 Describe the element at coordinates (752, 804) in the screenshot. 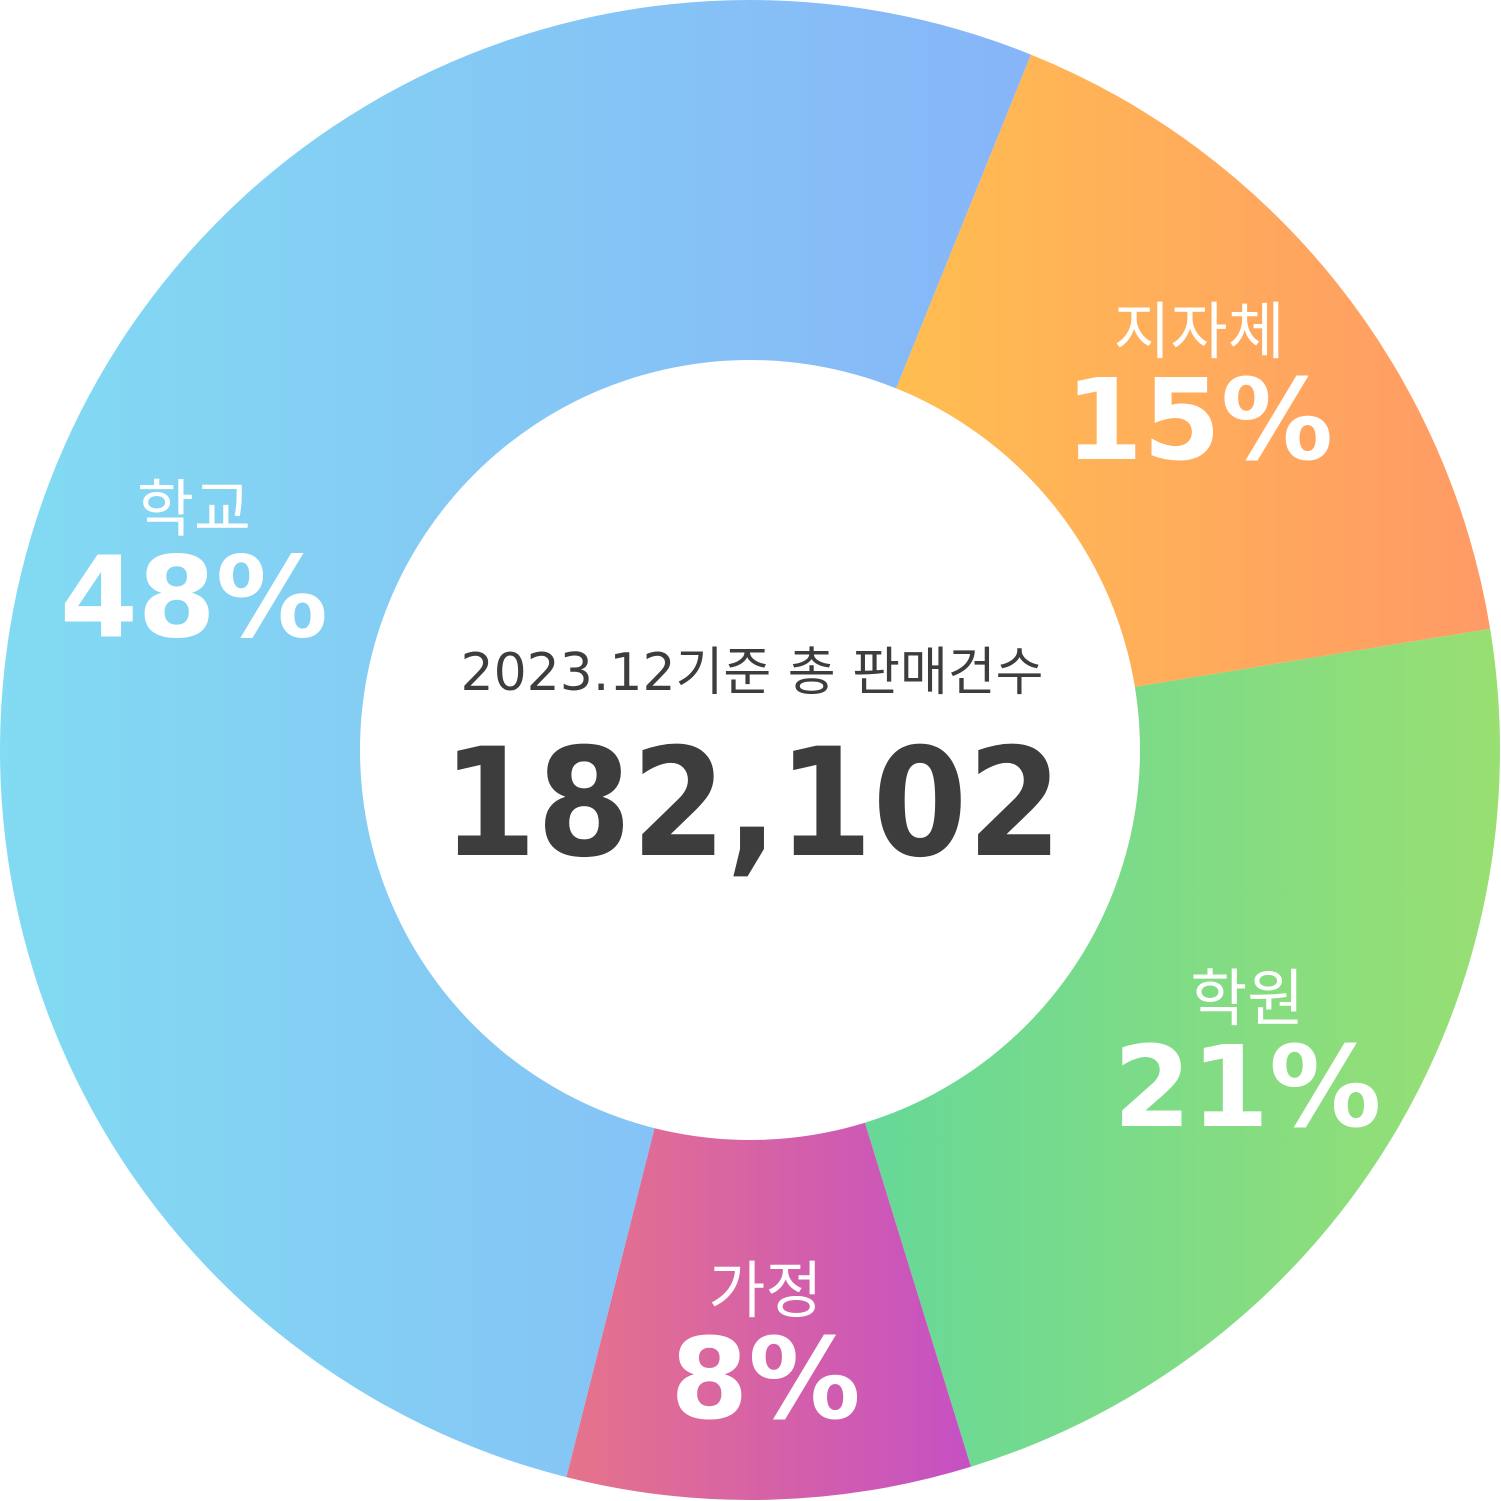

I see `center-total: 182,102` at that location.